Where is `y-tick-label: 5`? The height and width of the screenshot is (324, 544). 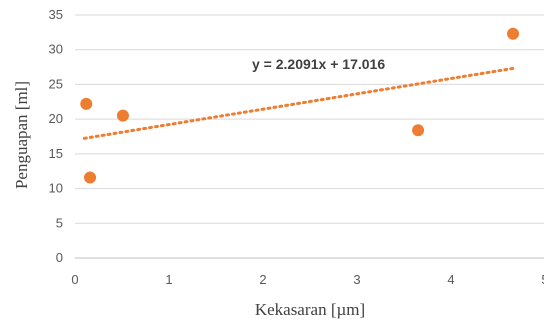 y-tick-label: 5 is located at coordinates (59, 222).